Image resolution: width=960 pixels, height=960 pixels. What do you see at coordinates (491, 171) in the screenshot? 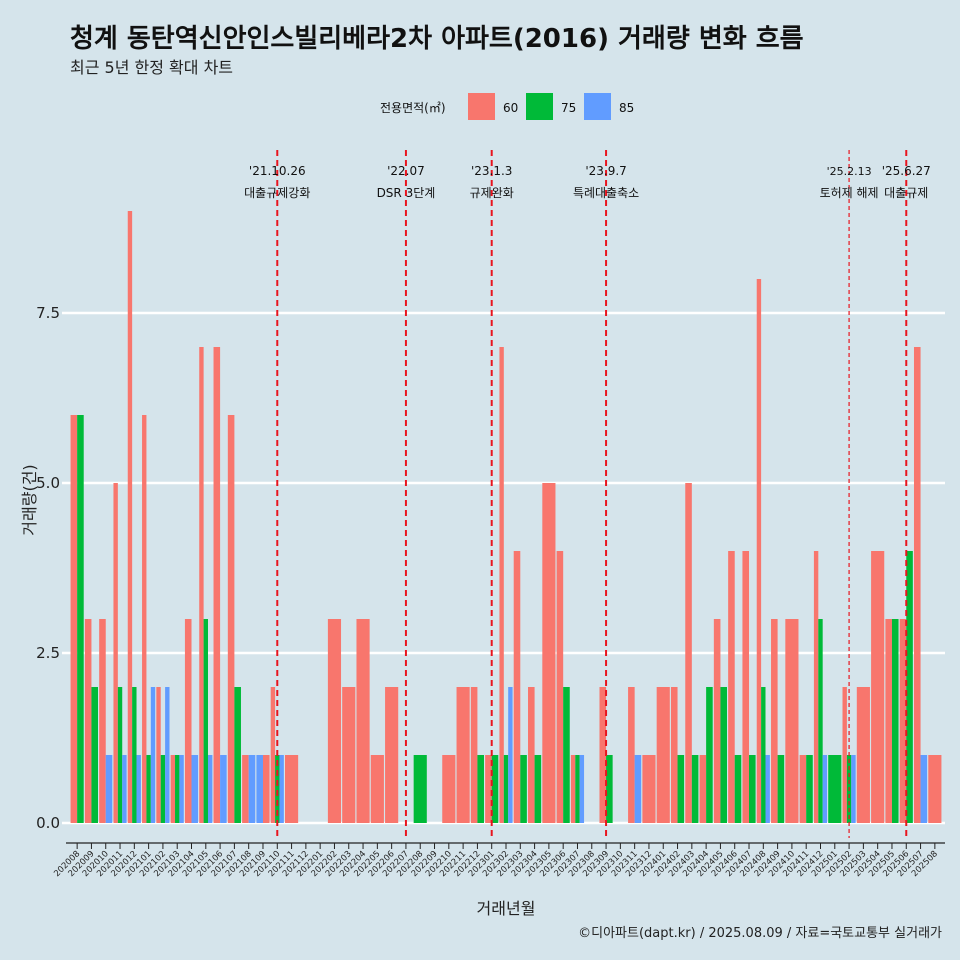
I see `event-date-label: '23.1.3` at bounding box center [491, 171].